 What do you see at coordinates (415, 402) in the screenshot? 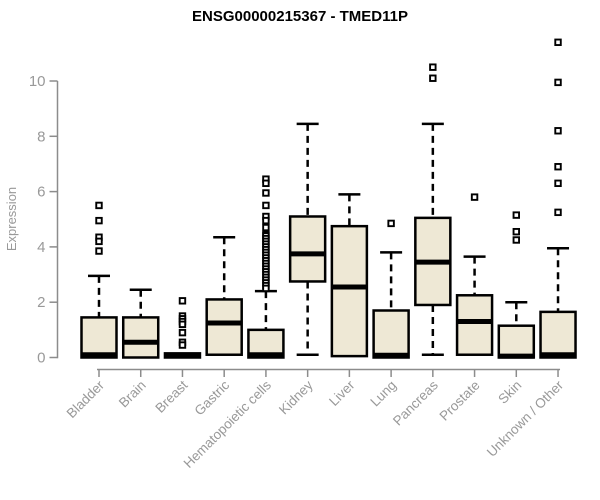
I see `x-category-label-pancreas: Pancreas` at bounding box center [415, 402].